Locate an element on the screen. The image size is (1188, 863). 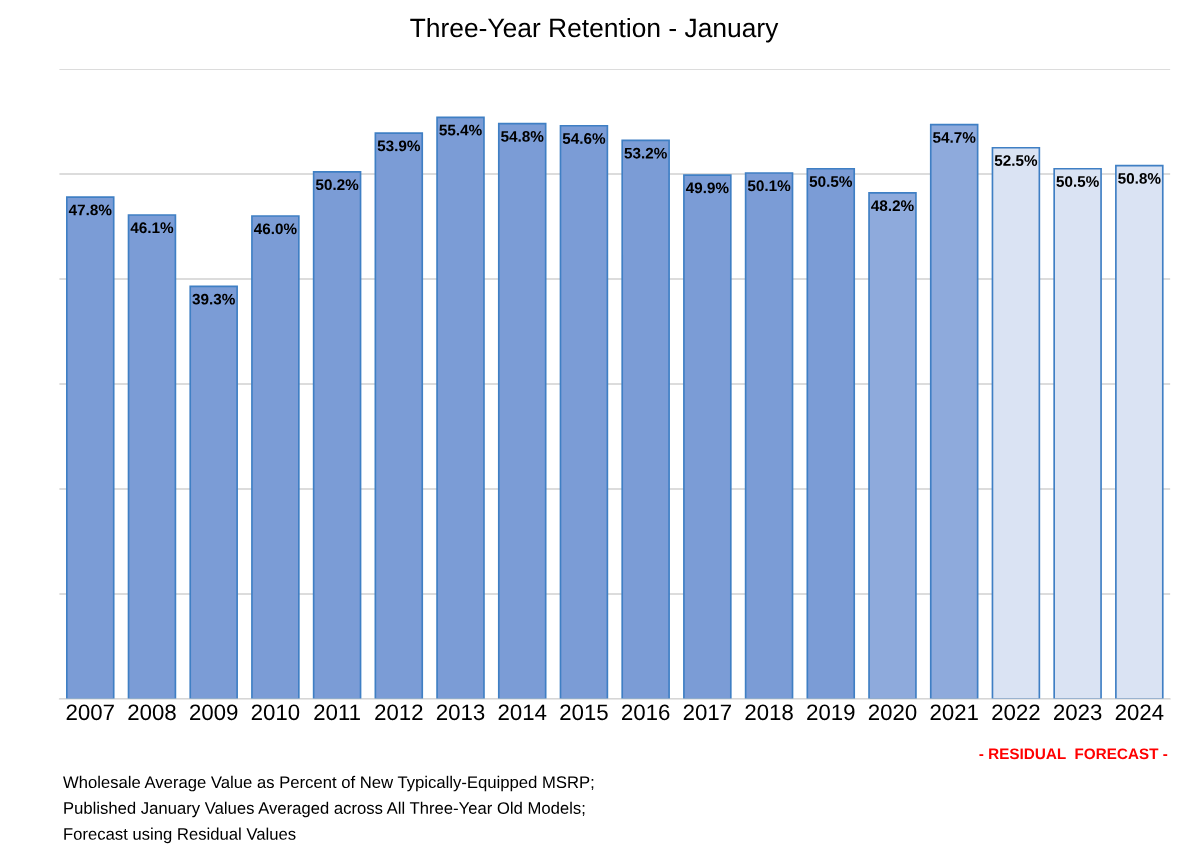
data-label: 49.9% is located at coordinates (707, 188).